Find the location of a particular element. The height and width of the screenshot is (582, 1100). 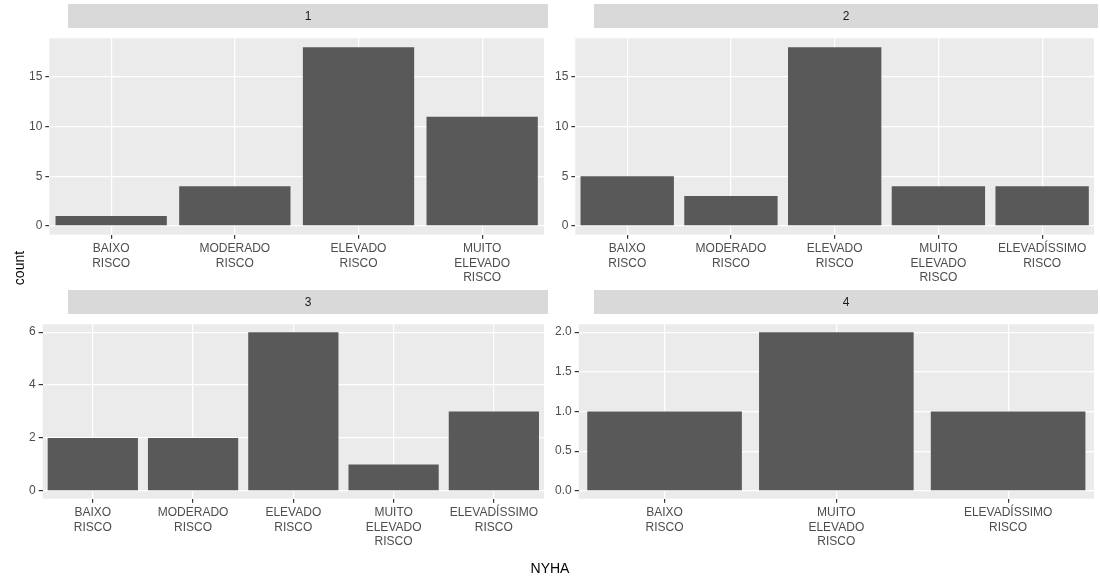

y-tick-label: 2.0 is located at coordinates (563, 331).